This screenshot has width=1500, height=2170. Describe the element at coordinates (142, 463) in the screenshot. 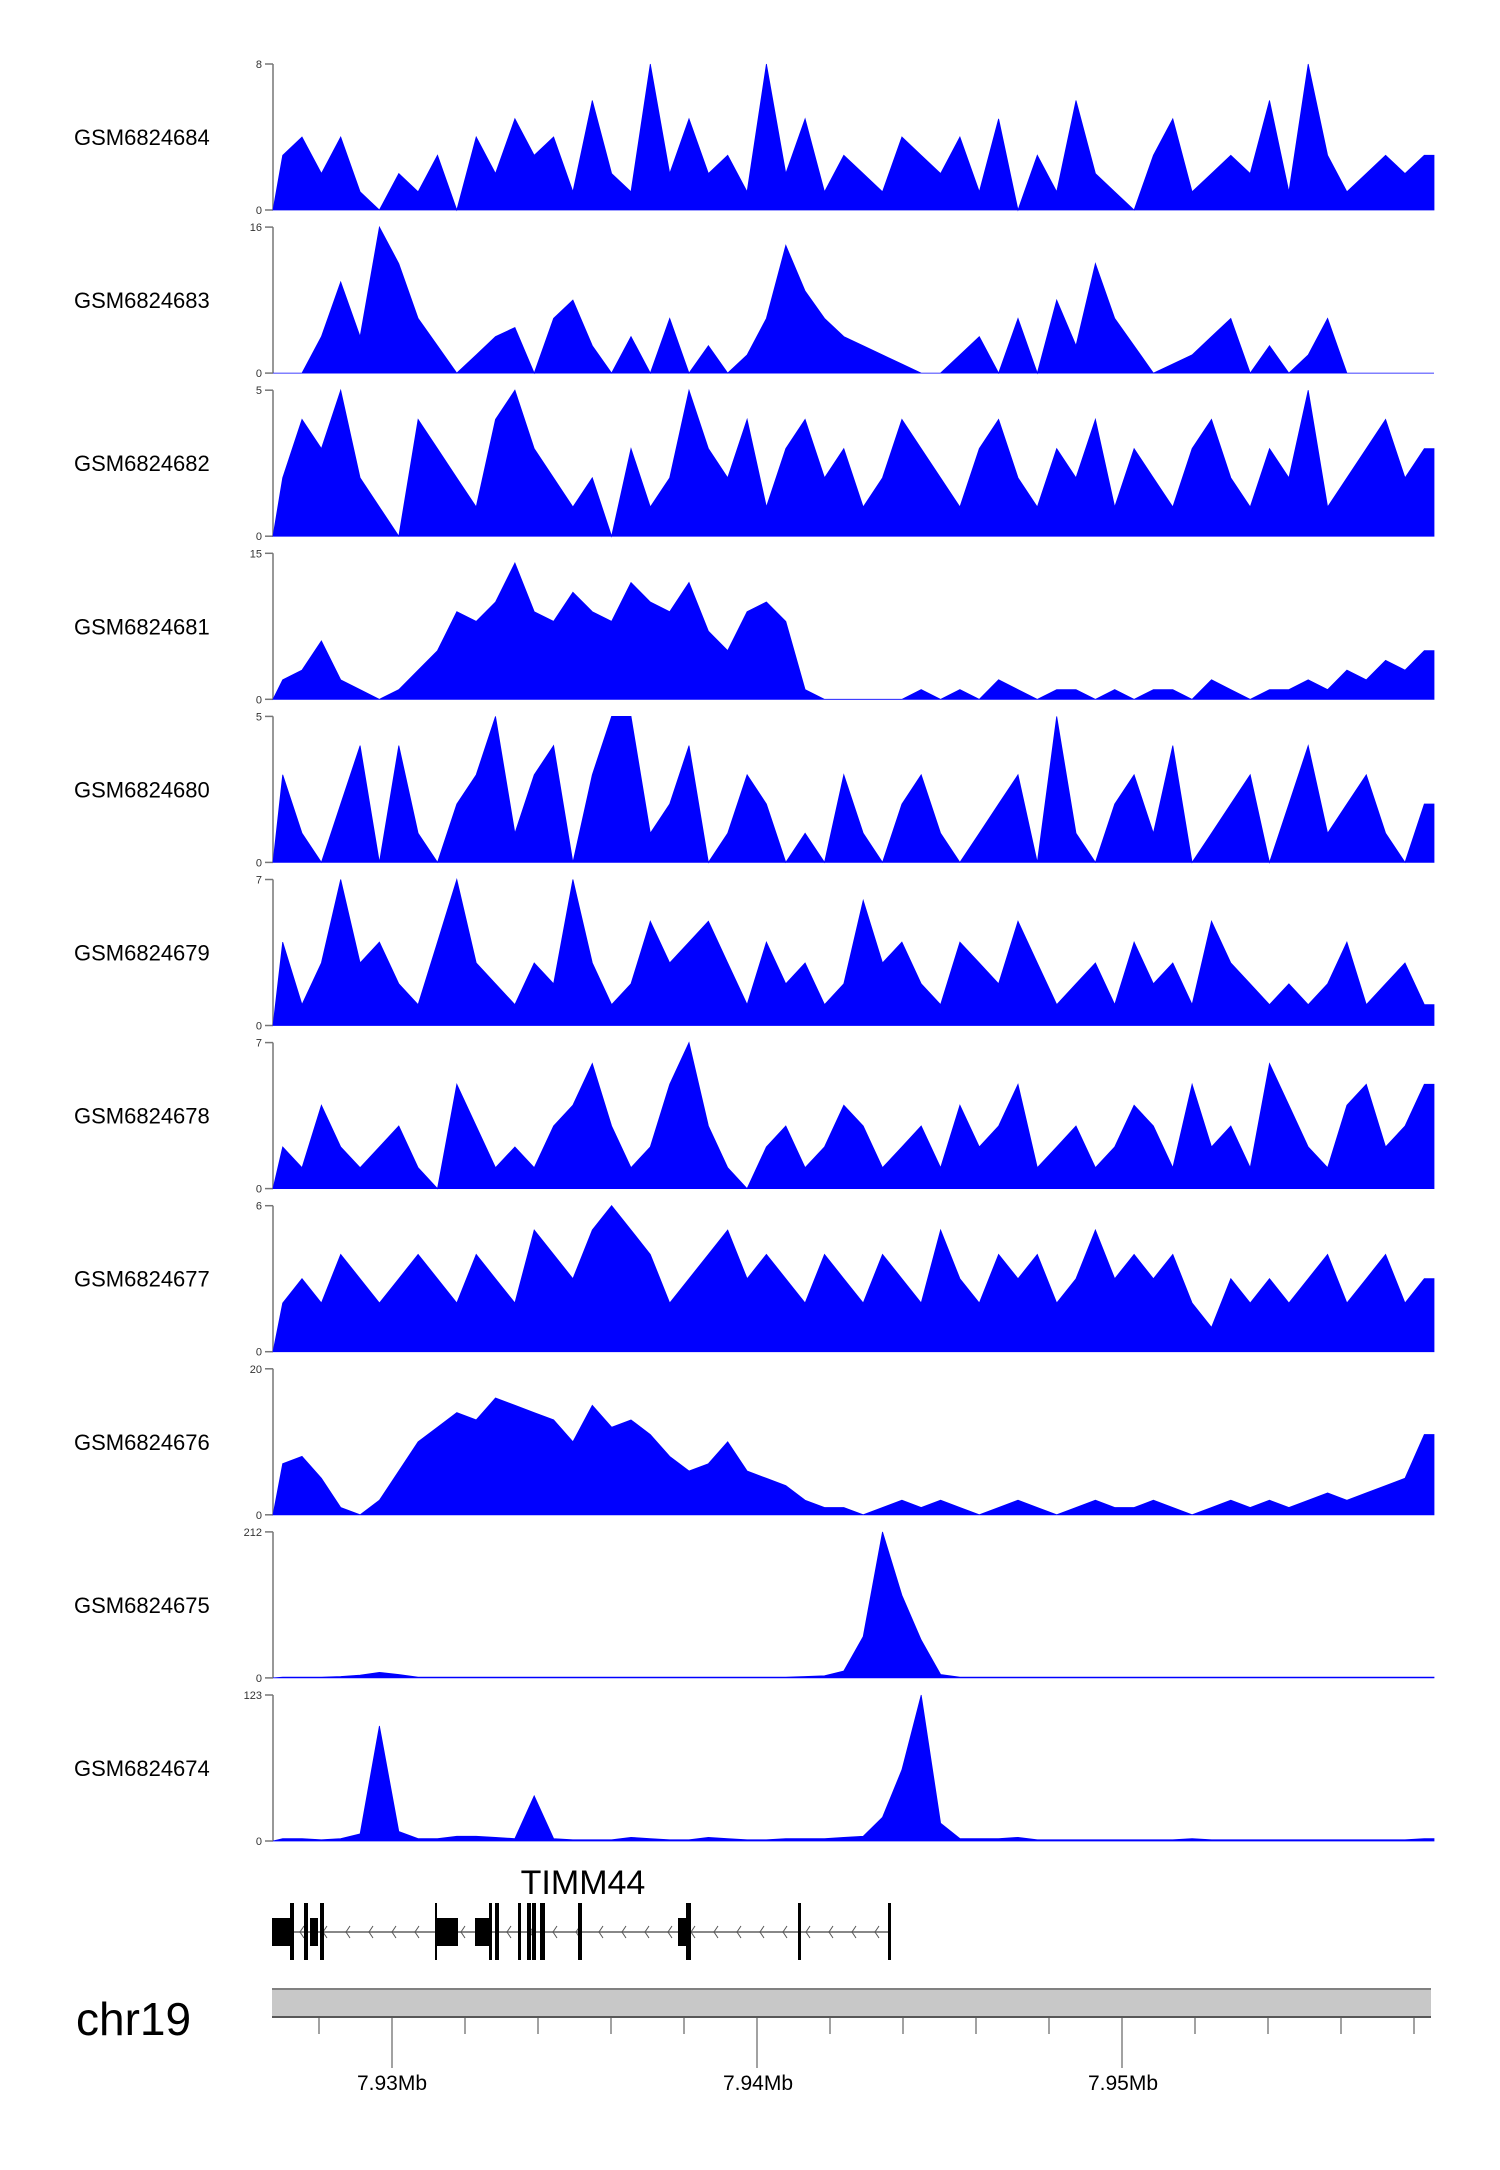

I see `track-label: GSM6824682` at that location.